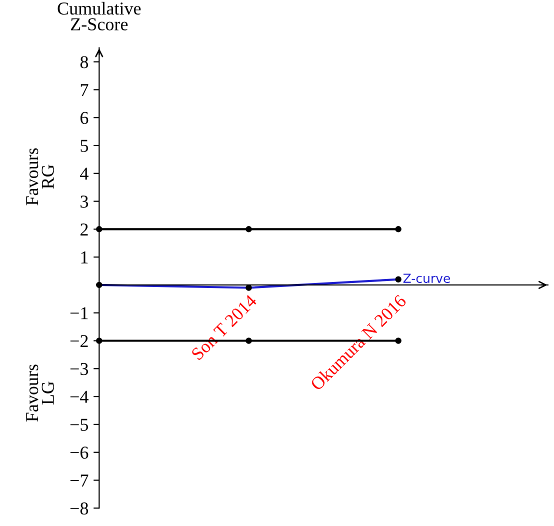 This screenshot has height=526, width=554. What do you see at coordinates (84, 257) in the screenshot?
I see `y-tick-label: 1` at bounding box center [84, 257].